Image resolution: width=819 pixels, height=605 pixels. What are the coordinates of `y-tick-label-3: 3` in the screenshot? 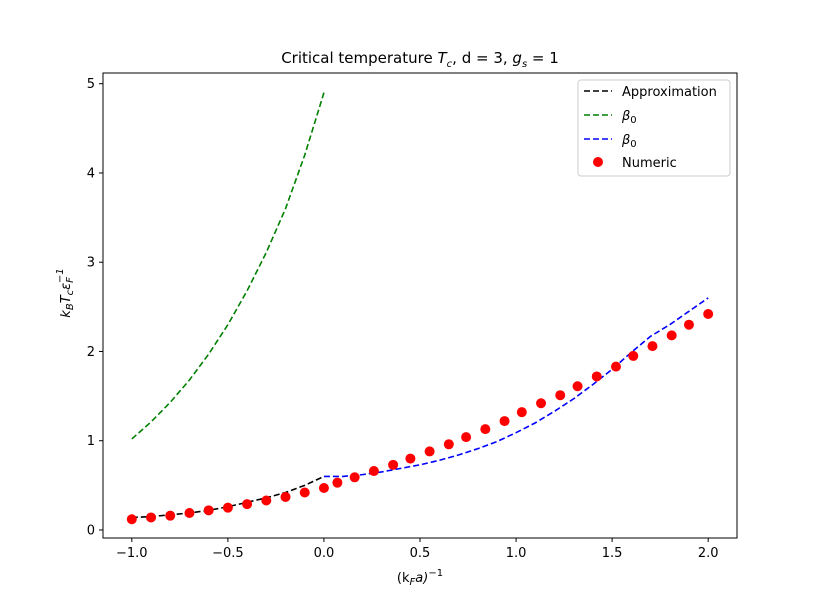 It's located at (91, 263).